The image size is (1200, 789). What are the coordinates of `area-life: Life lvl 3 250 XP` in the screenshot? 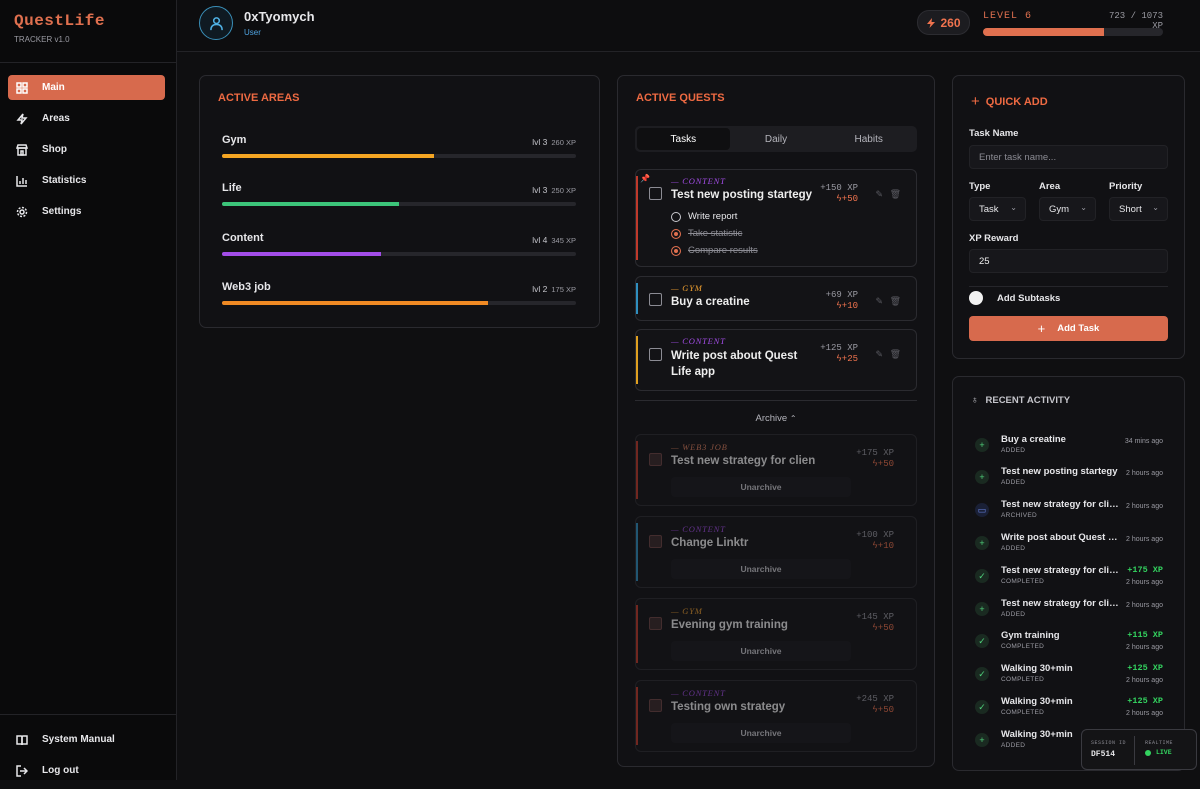 It's located at (399, 194).